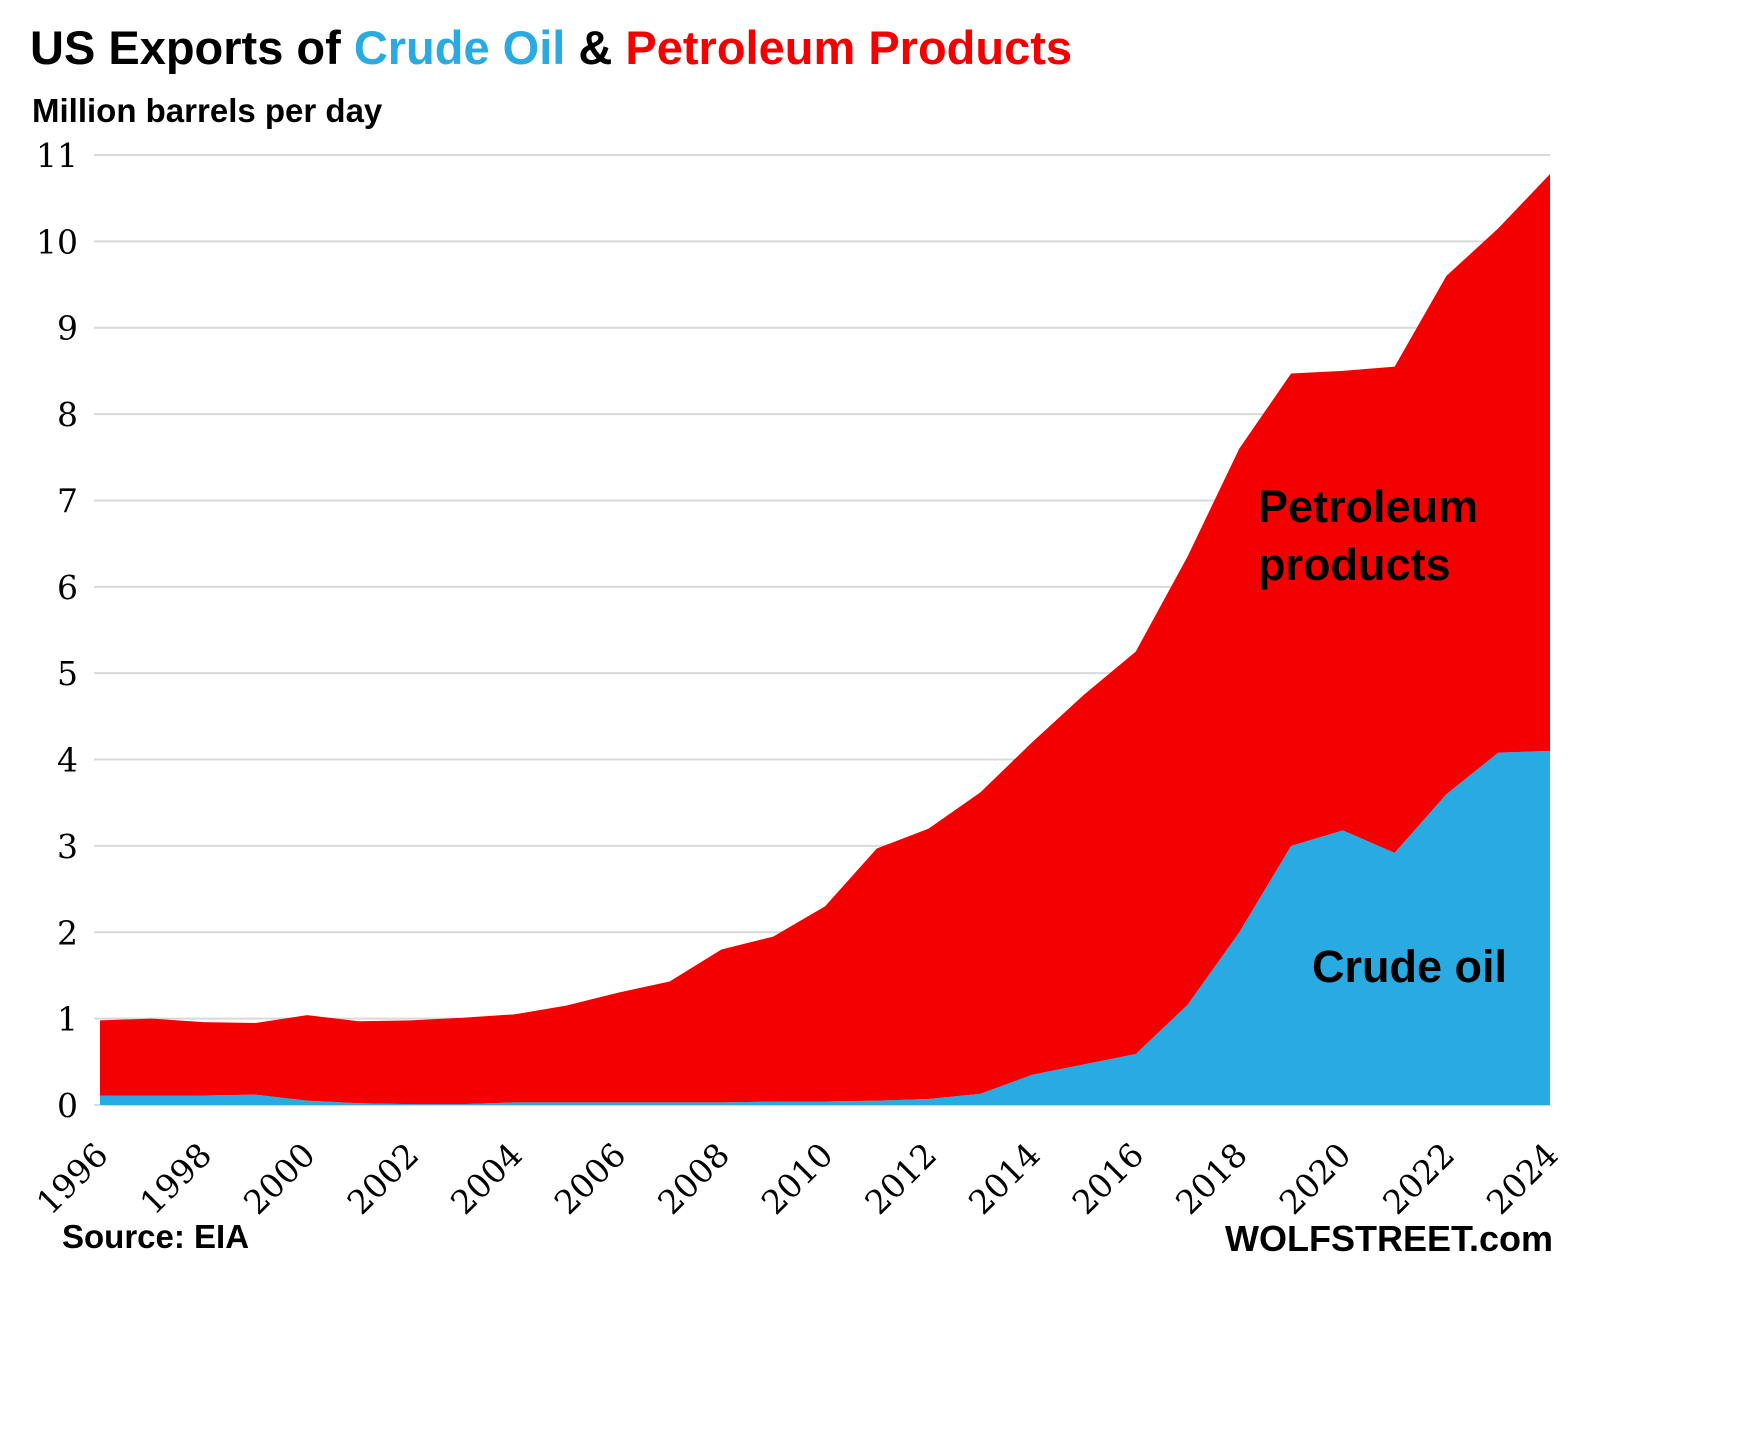 Image resolution: width=1756 pixels, height=1438 pixels. Describe the element at coordinates (67, 500) in the screenshot. I see `y-tick-label-7: 7` at that location.